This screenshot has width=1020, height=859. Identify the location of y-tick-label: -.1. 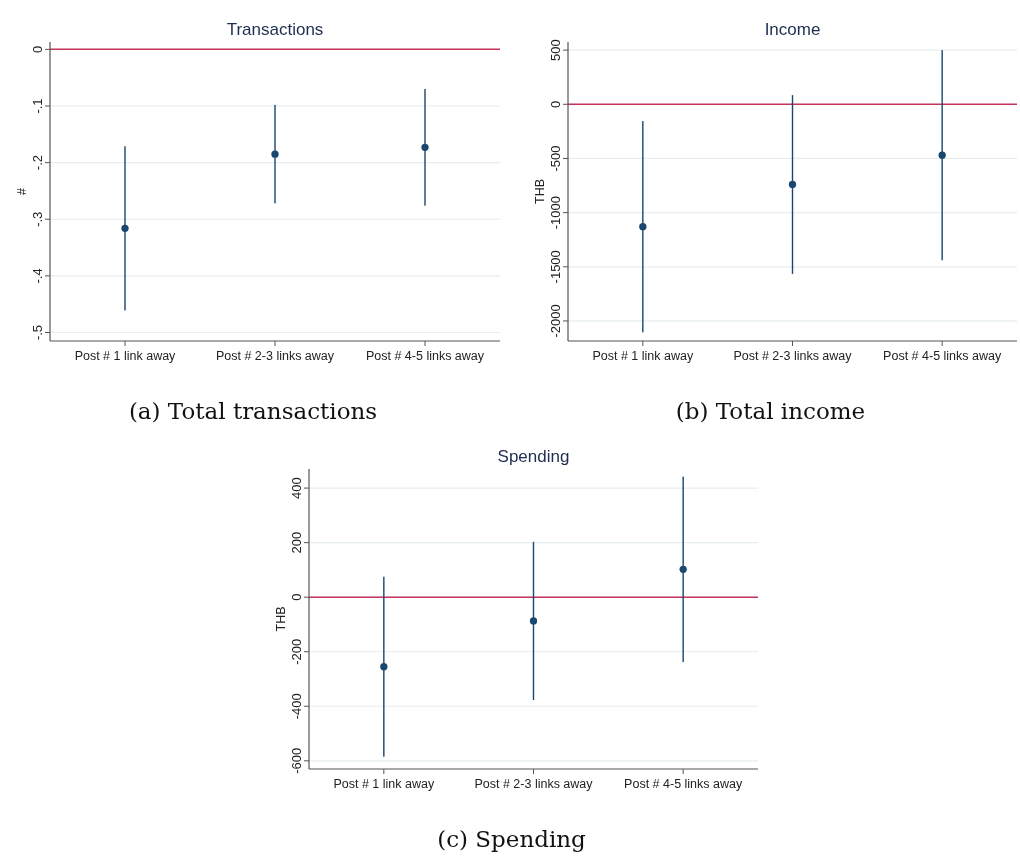
(37, 106).